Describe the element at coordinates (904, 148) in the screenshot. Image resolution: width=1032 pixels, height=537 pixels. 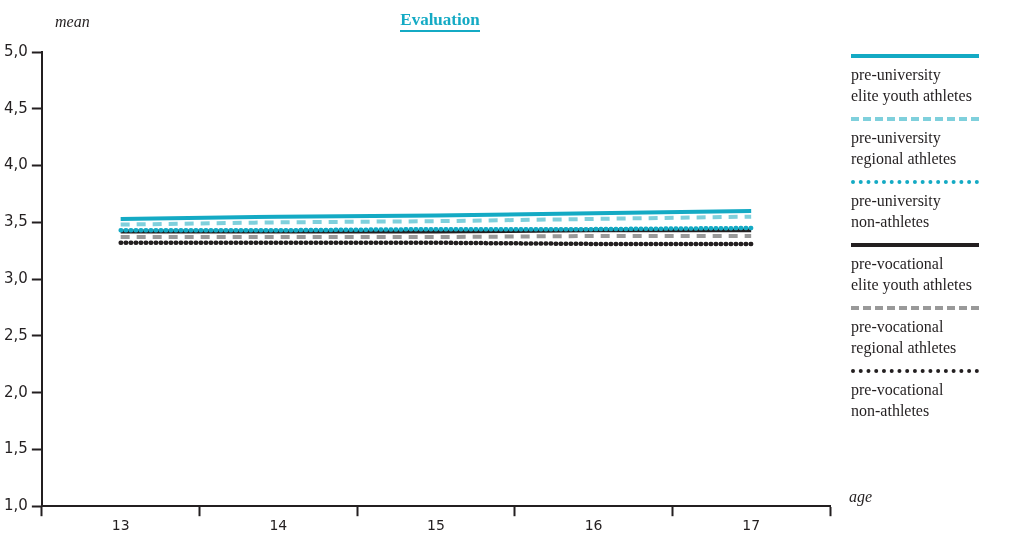
I see `text: pre-university regional athletes` at that location.